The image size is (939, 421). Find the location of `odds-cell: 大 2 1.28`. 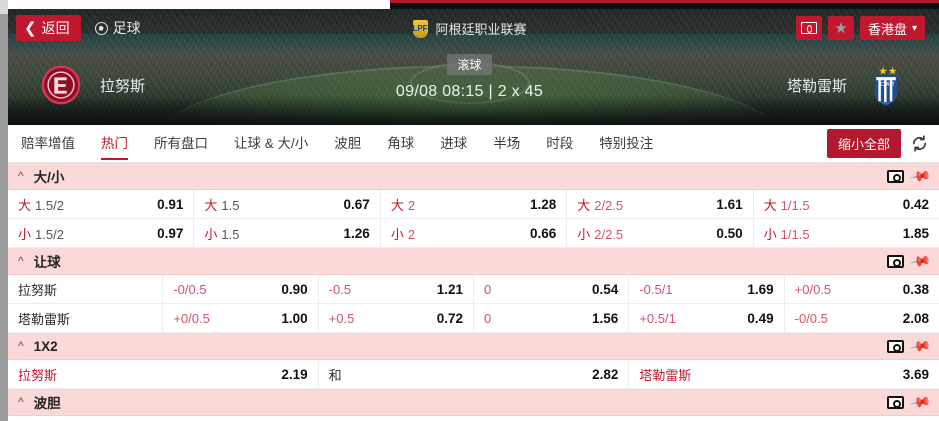

odds-cell: 大 2 1.28 is located at coordinates (474, 204).